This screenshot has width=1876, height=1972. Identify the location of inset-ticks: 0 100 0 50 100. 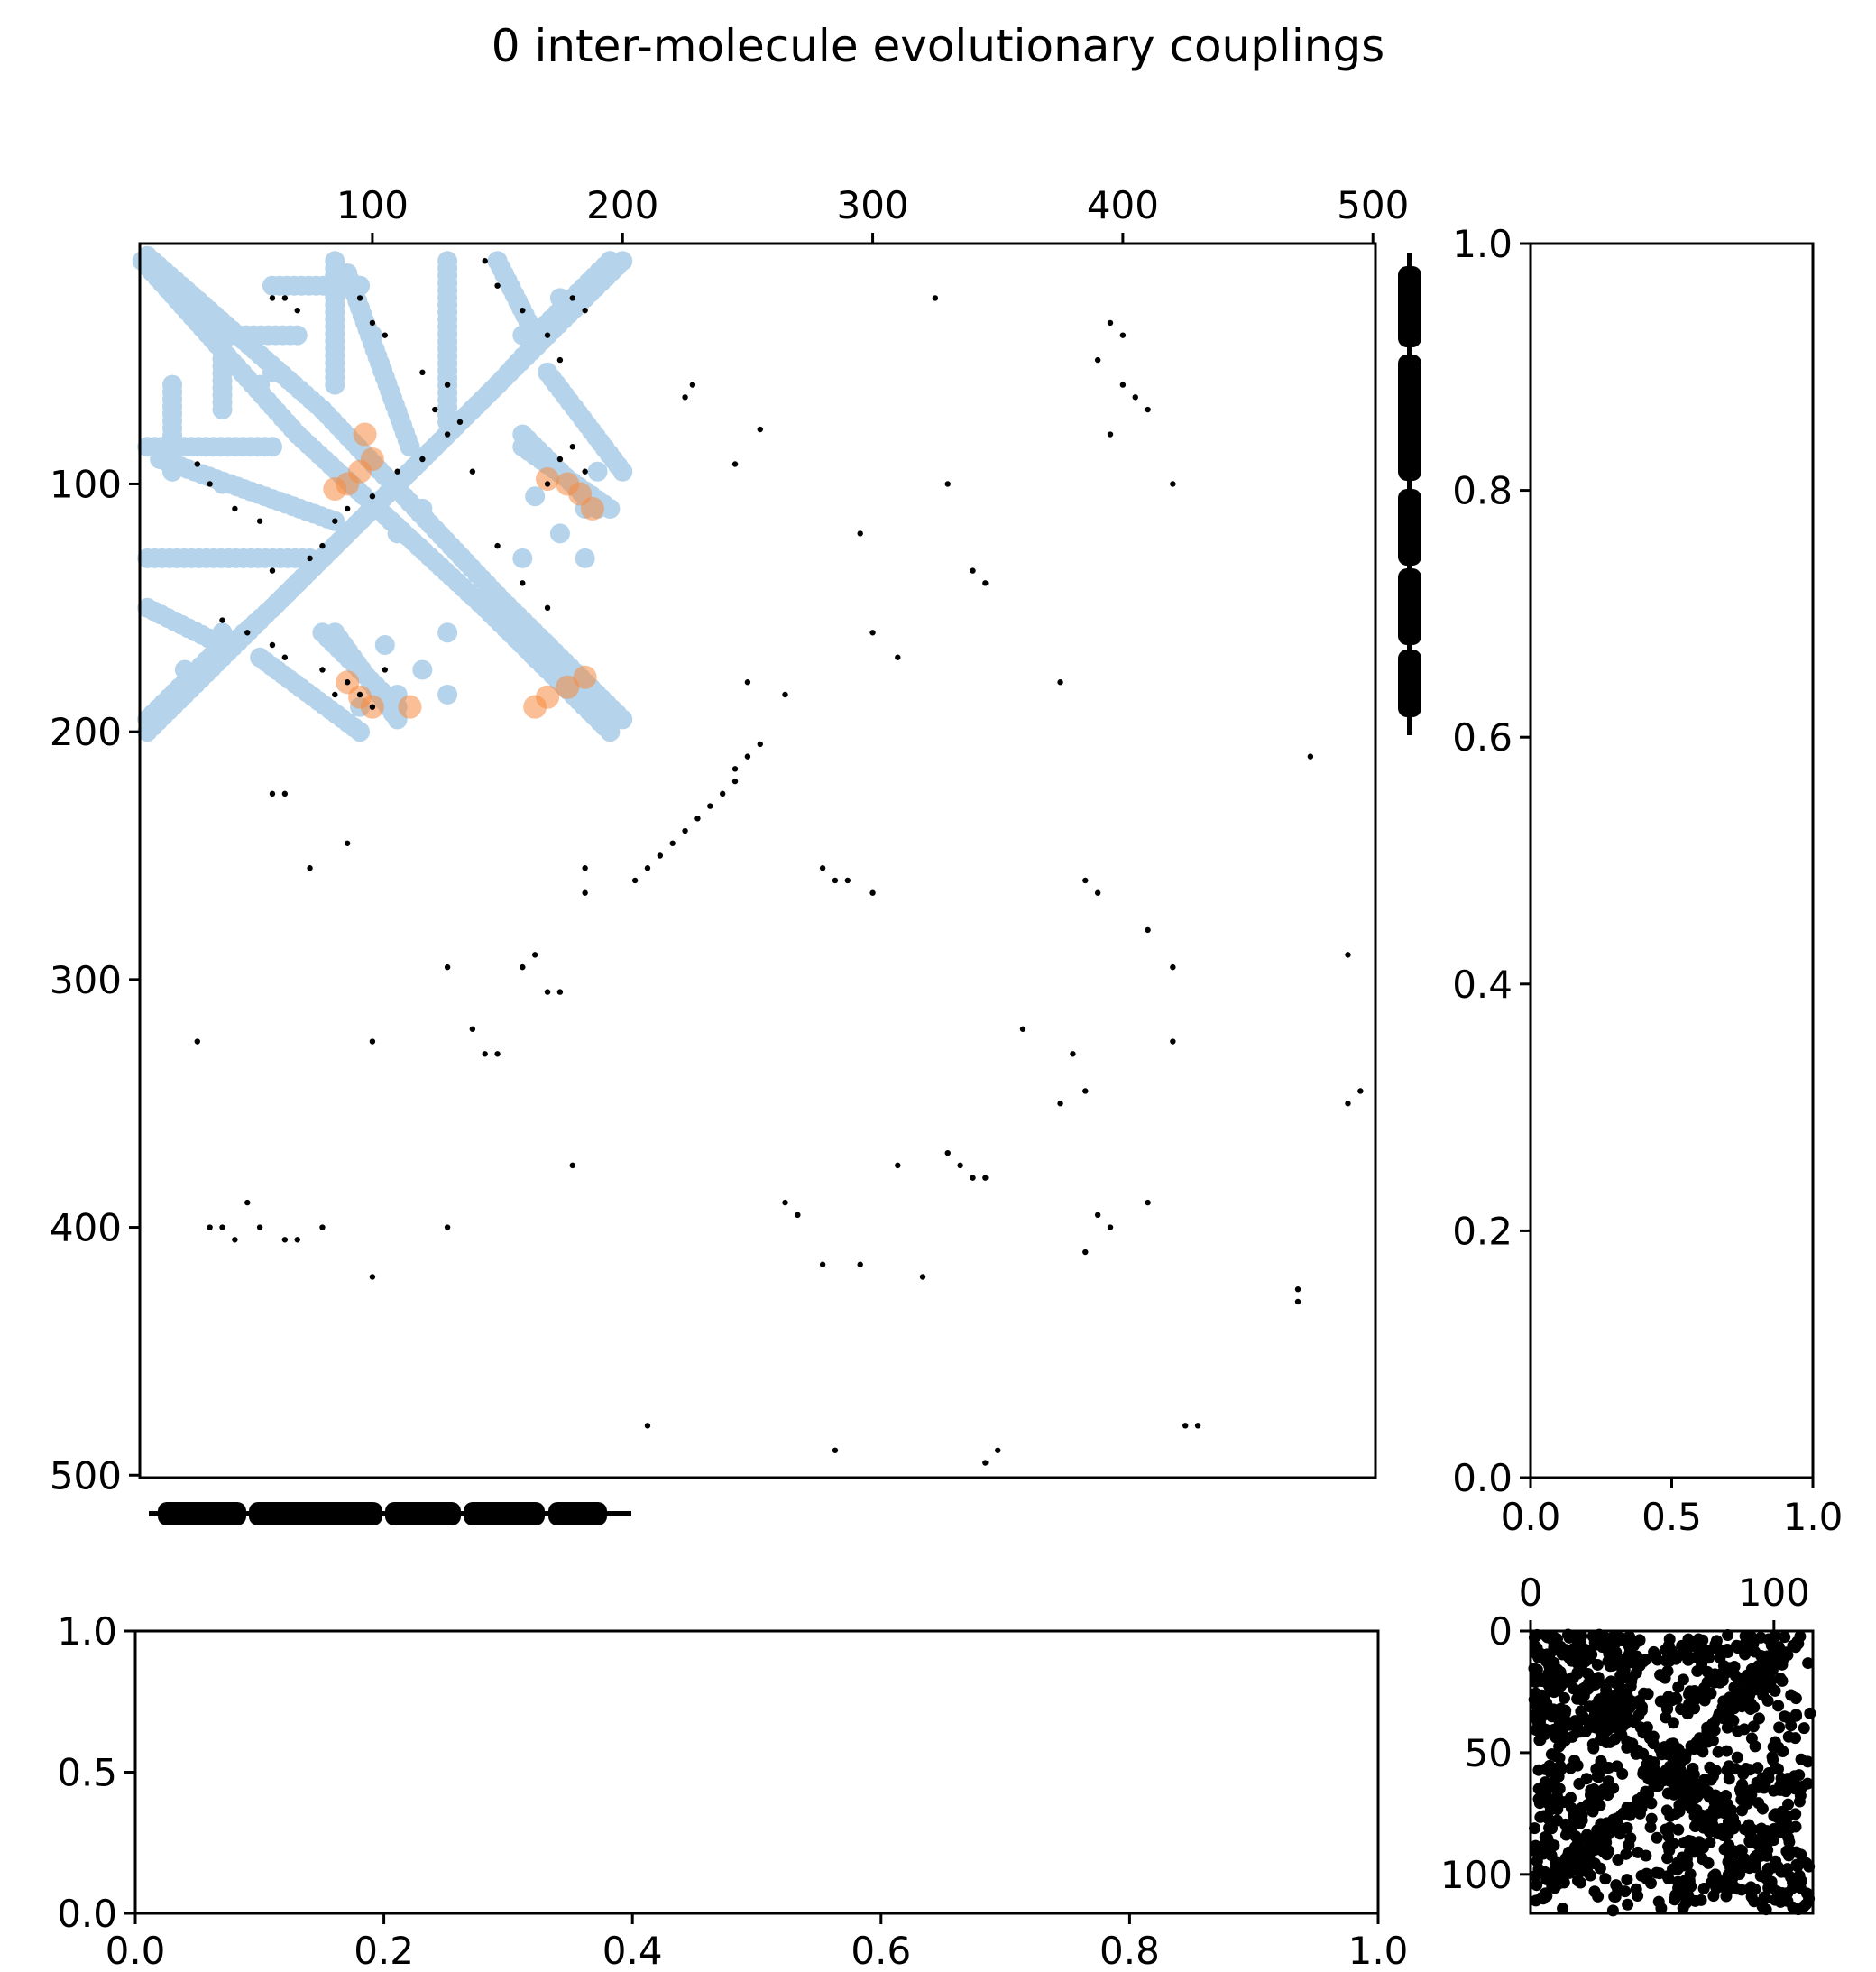
(1625, 1734).